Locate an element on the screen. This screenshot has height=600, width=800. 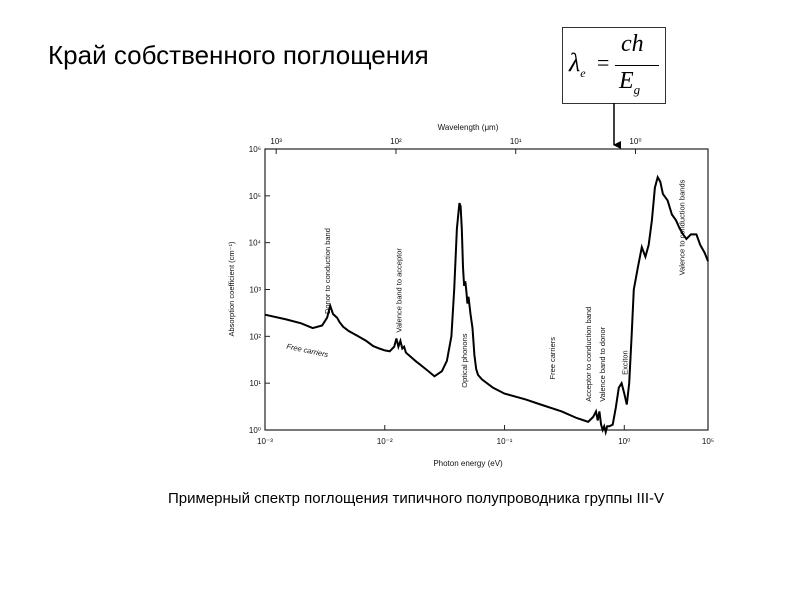
x-tick-label: 10⁰ is located at coordinates (624, 441).